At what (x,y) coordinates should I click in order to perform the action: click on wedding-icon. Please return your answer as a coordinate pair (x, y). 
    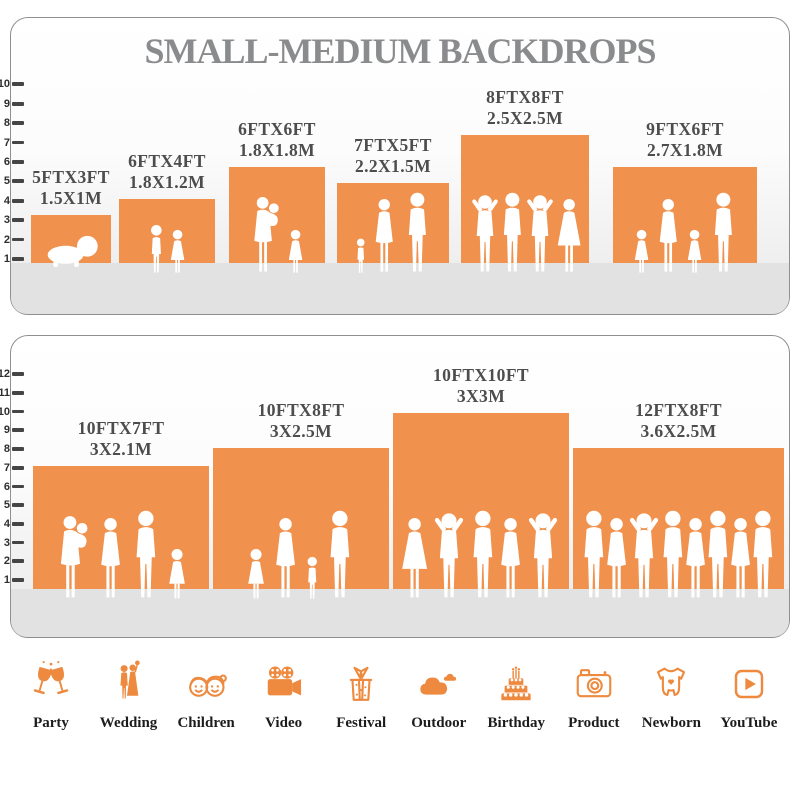
    Looking at the image, I should click on (130, 679).